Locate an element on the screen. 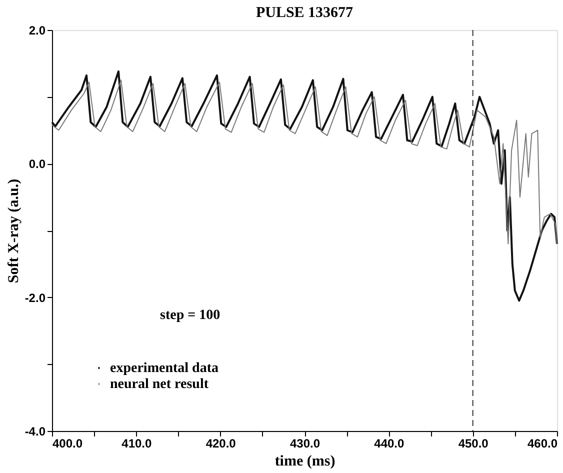  x-tick-label: 420.0 is located at coordinates (221, 443).